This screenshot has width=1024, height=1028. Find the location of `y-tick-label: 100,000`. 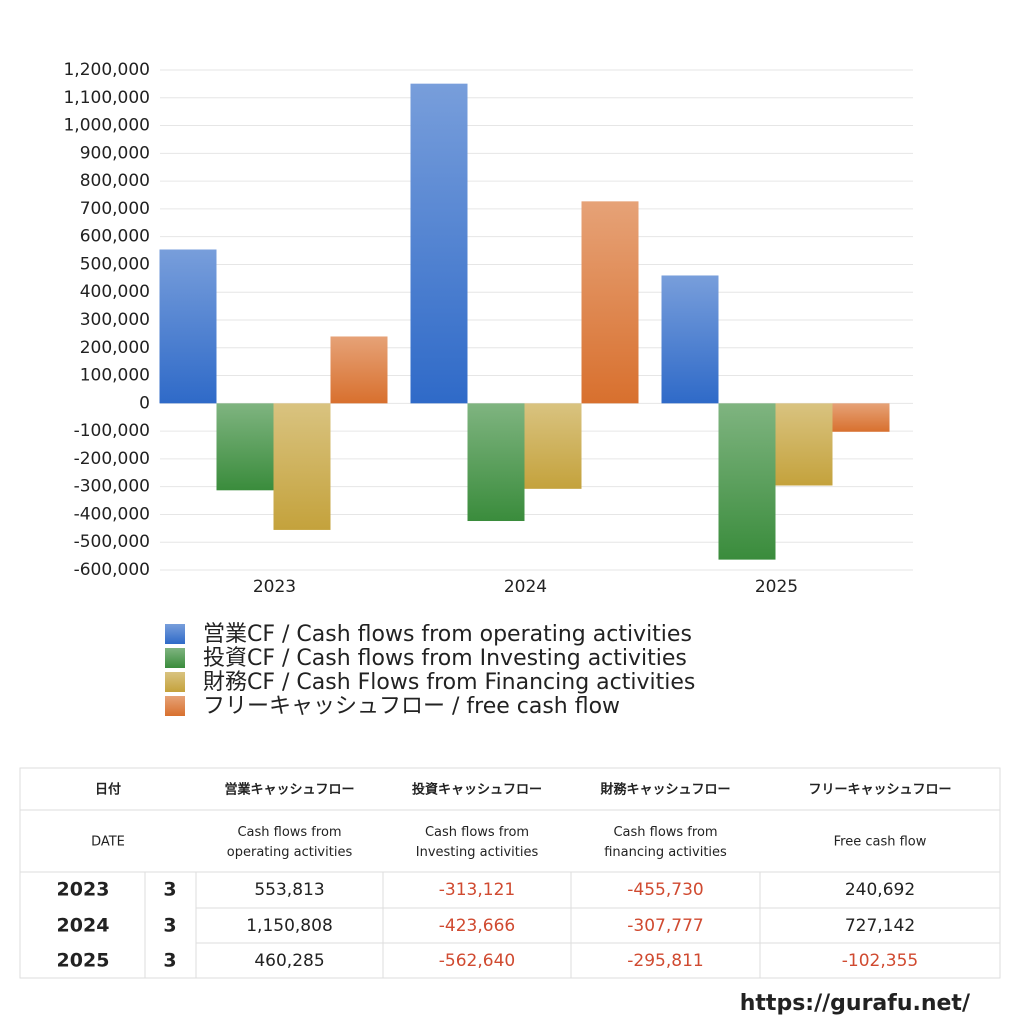

y-tick-label: 100,000 is located at coordinates (115, 376).